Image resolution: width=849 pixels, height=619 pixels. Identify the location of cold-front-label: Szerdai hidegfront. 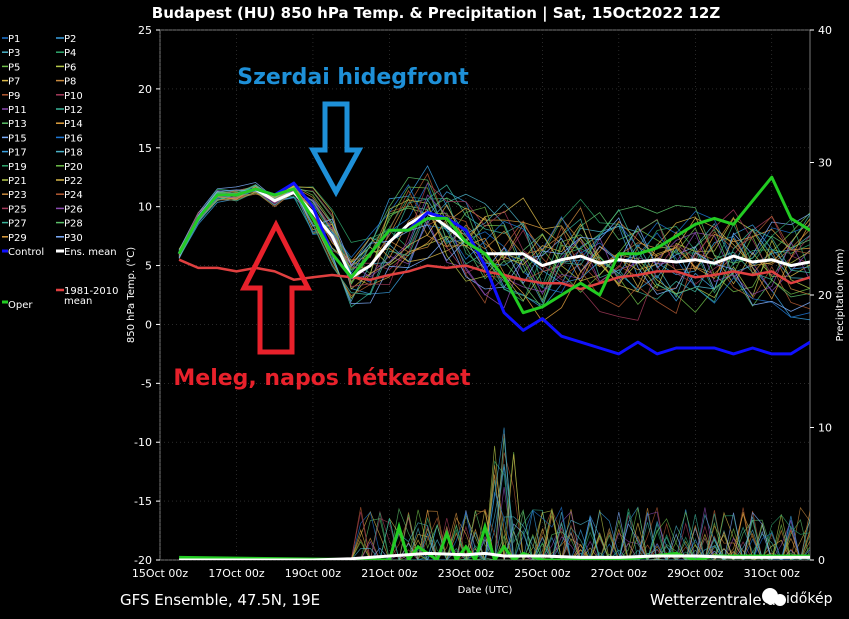
(353, 77).